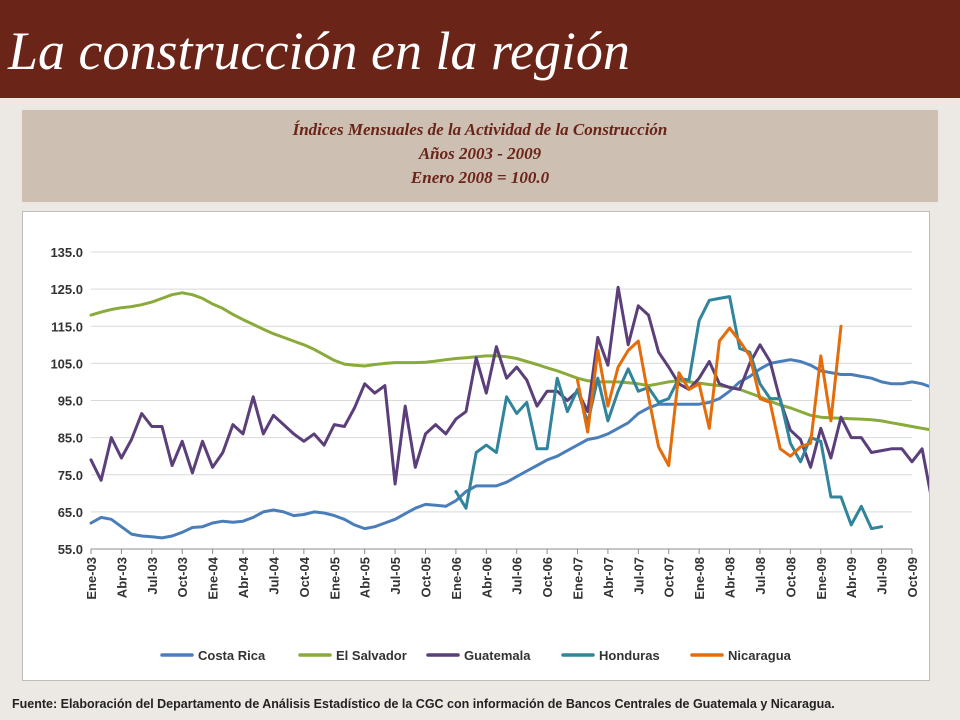 The width and height of the screenshot is (960, 720). I want to click on x-tick-label: Ene-07, so click(578, 578).